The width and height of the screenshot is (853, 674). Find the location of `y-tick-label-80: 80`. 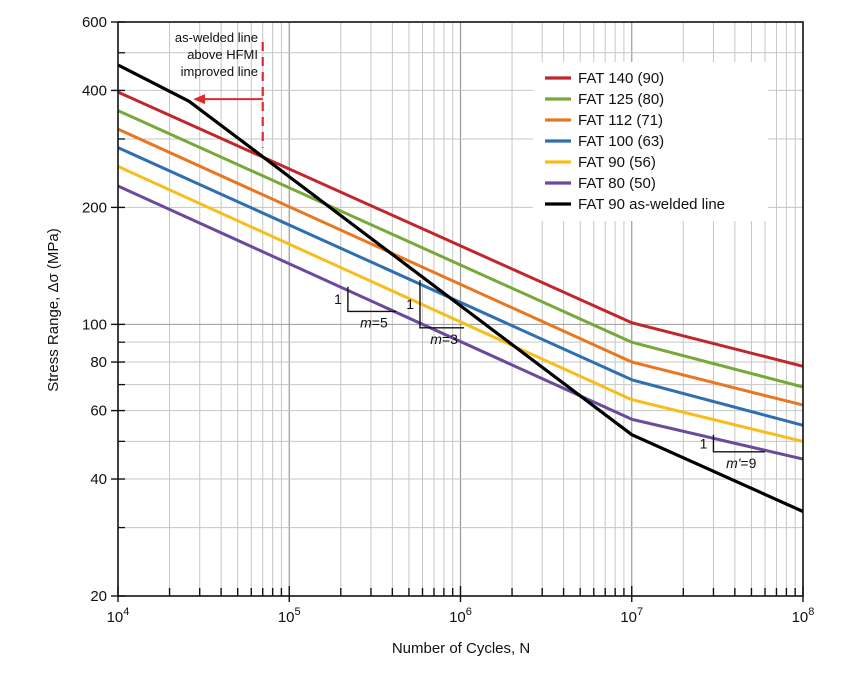

y-tick-label-80: 80 is located at coordinates (98, 362).